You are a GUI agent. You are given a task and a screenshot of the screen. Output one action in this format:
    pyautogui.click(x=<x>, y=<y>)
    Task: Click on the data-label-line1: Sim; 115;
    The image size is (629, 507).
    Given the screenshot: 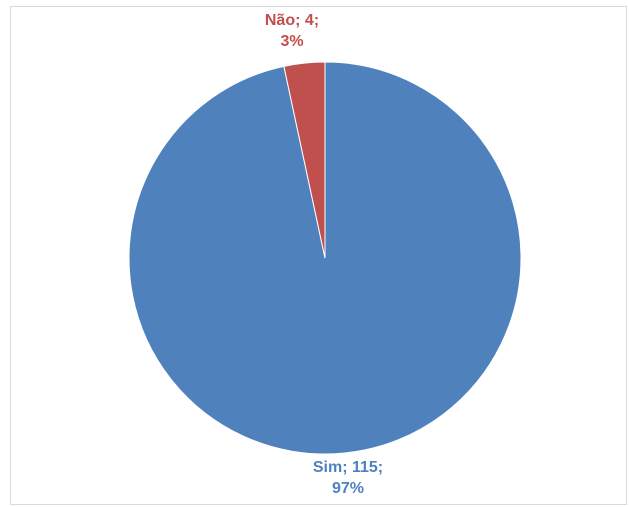 What is the action you would take?
    pyautogui.click(x=348, y=467)
    